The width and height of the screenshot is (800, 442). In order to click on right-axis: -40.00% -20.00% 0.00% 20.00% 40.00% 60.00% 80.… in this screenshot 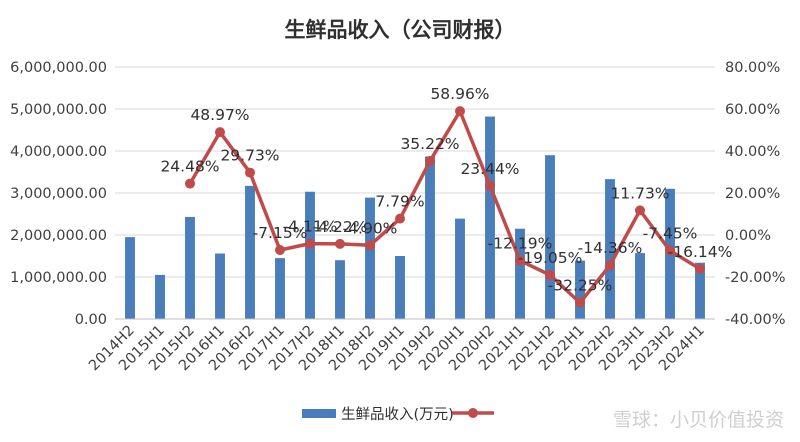, I will do `click(755, 194)`.